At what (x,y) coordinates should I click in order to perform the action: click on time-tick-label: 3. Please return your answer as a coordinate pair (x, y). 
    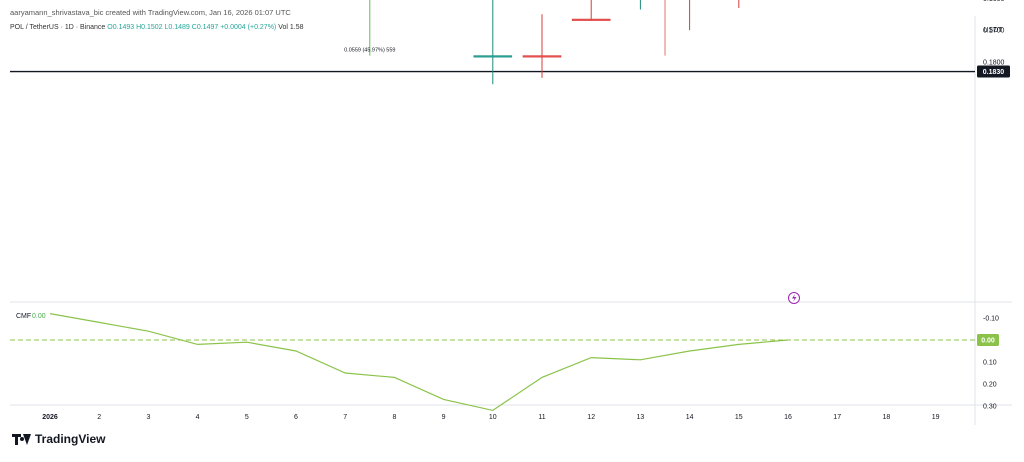
    Looking at the image, I should click on (148, 417).